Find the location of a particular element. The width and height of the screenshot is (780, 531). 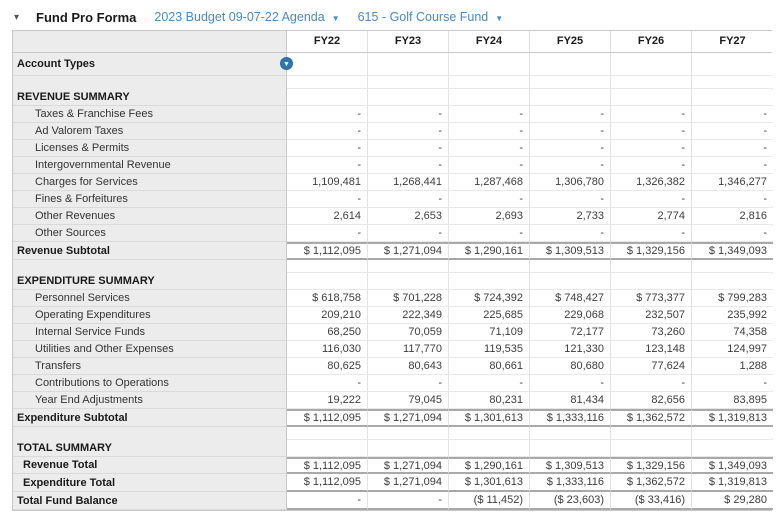

value-cell-fy23: 70,059 is located at coordinates (408, 332).